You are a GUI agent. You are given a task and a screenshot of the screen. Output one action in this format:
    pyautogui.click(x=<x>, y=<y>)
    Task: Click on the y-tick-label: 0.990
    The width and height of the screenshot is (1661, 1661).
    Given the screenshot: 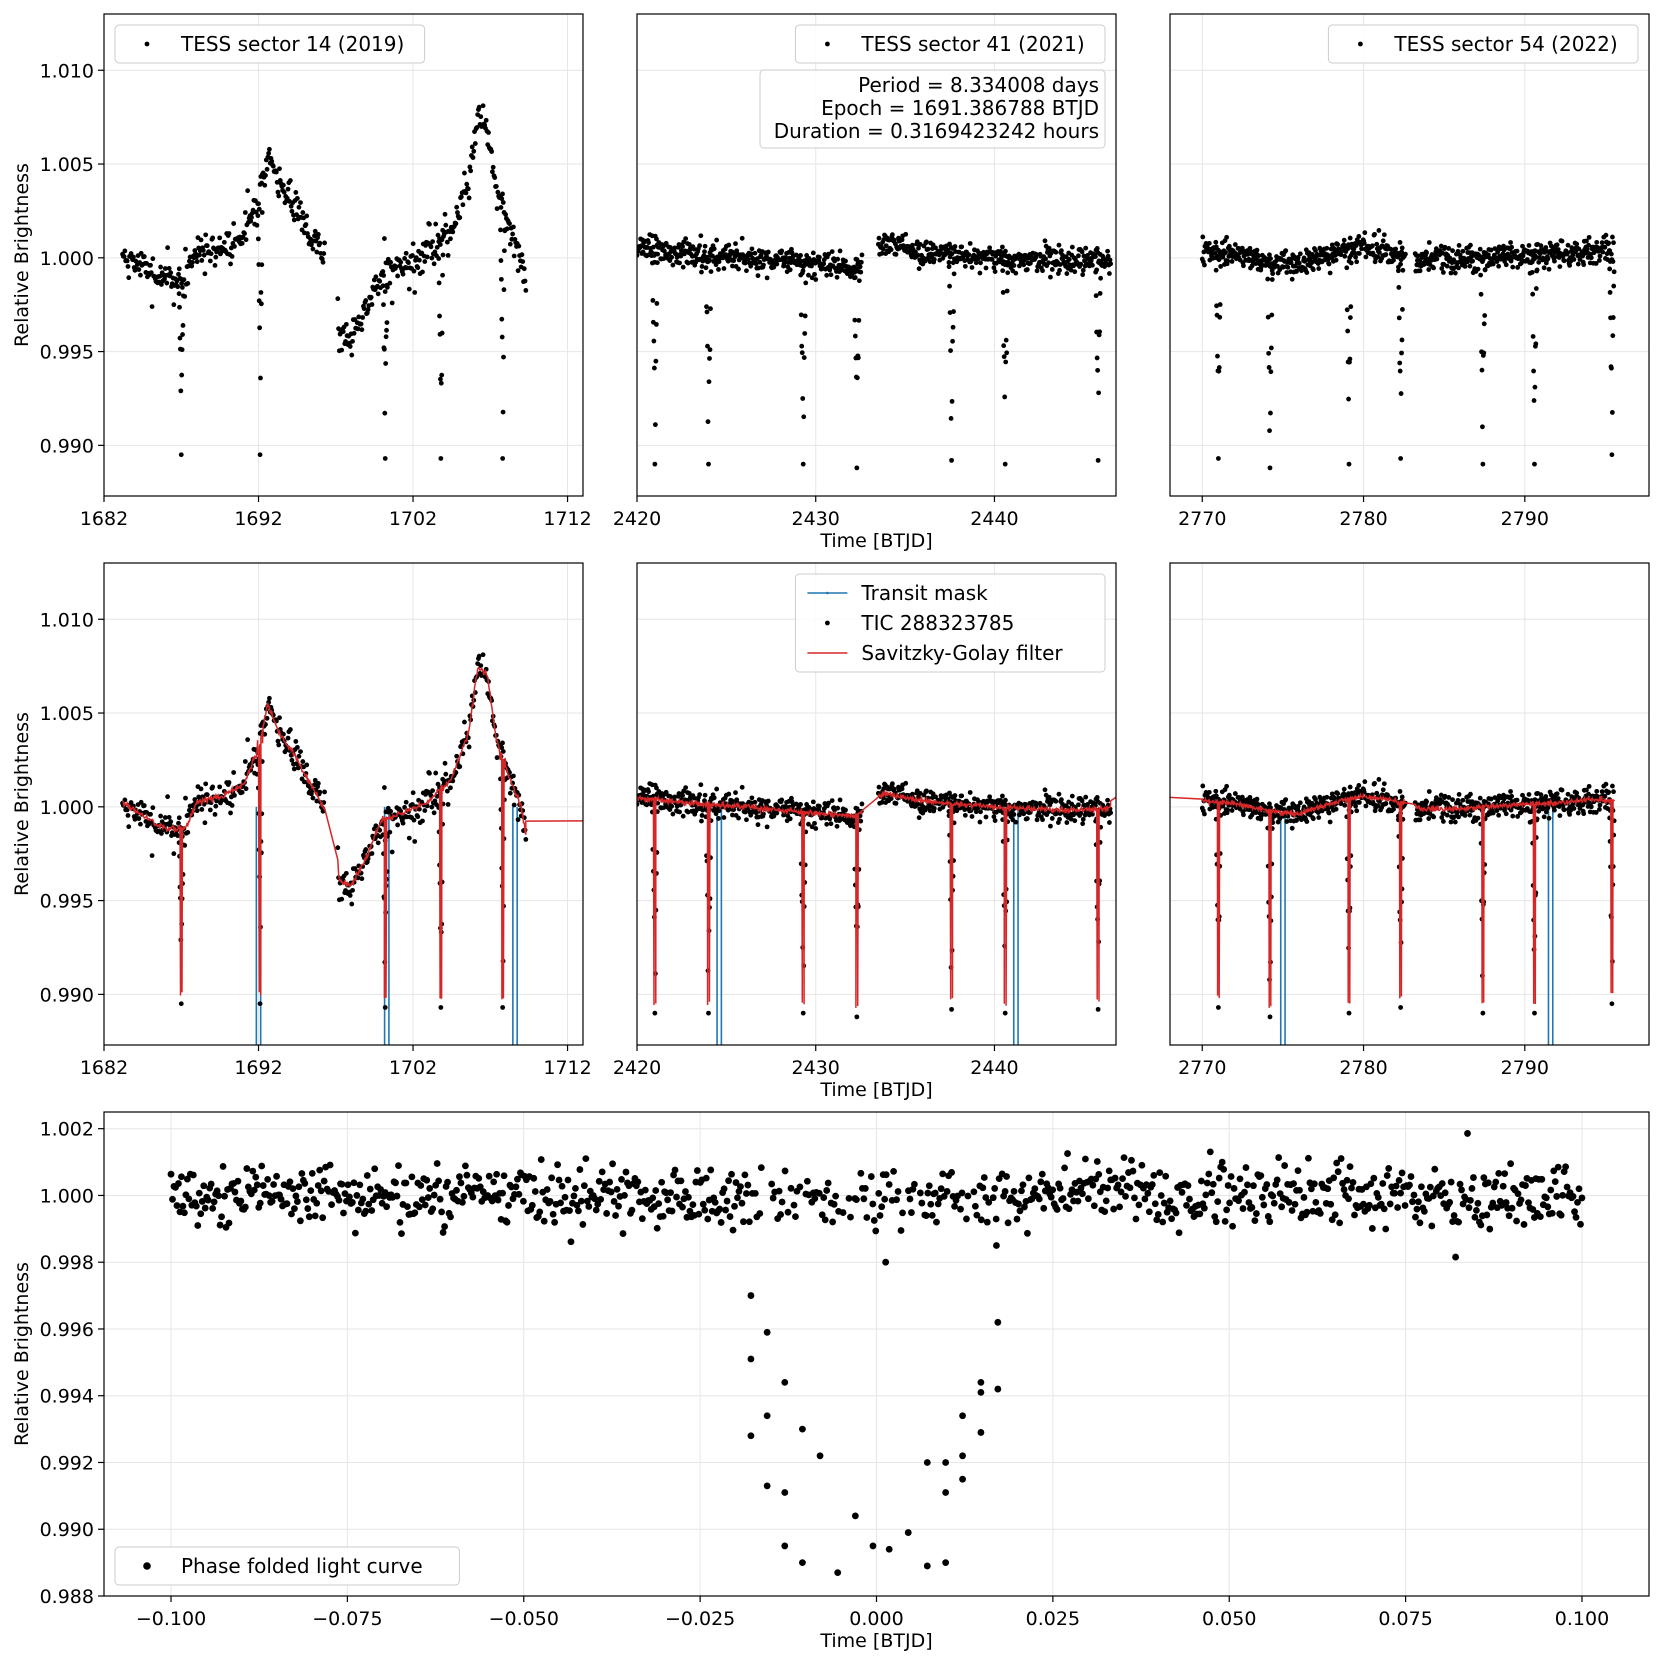 What is the action you would take?
    pyautogui.click(x=67, y=995)
    